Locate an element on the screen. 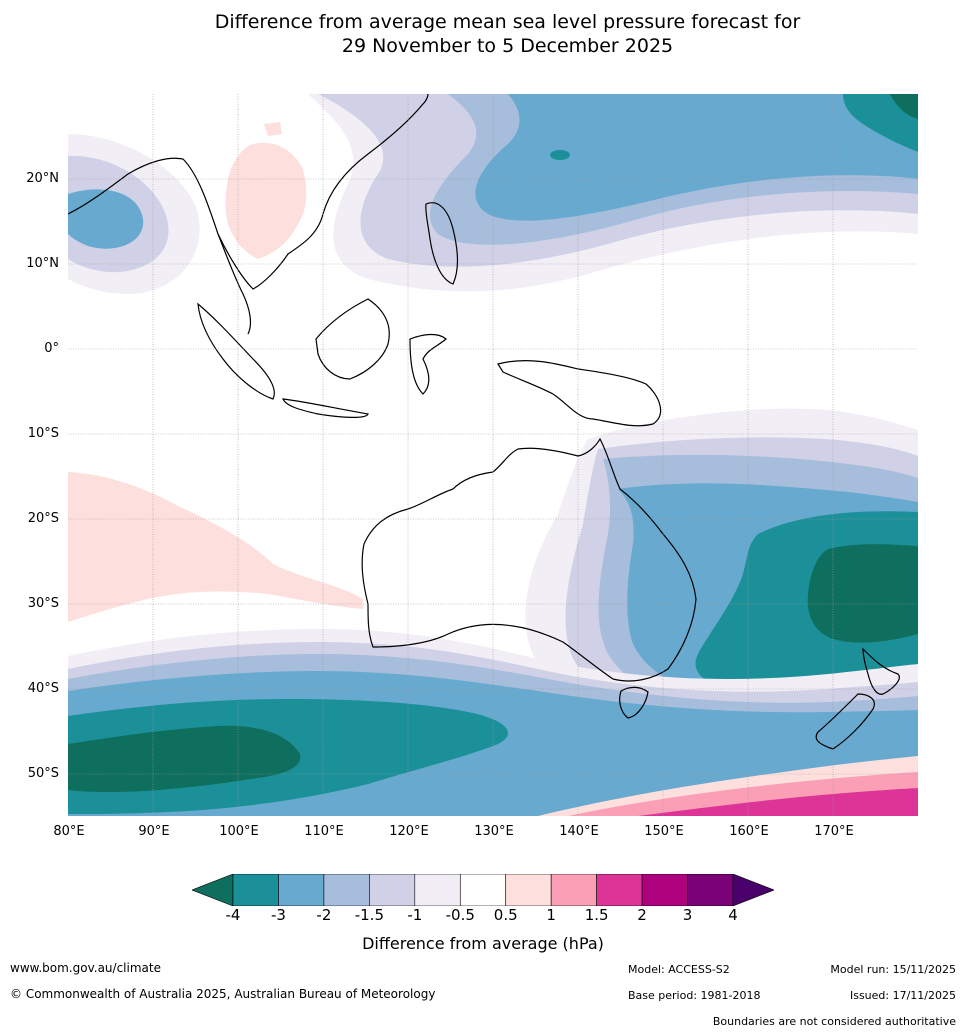  lat-label-10n: 10°N is located at coordinates (42, 263).